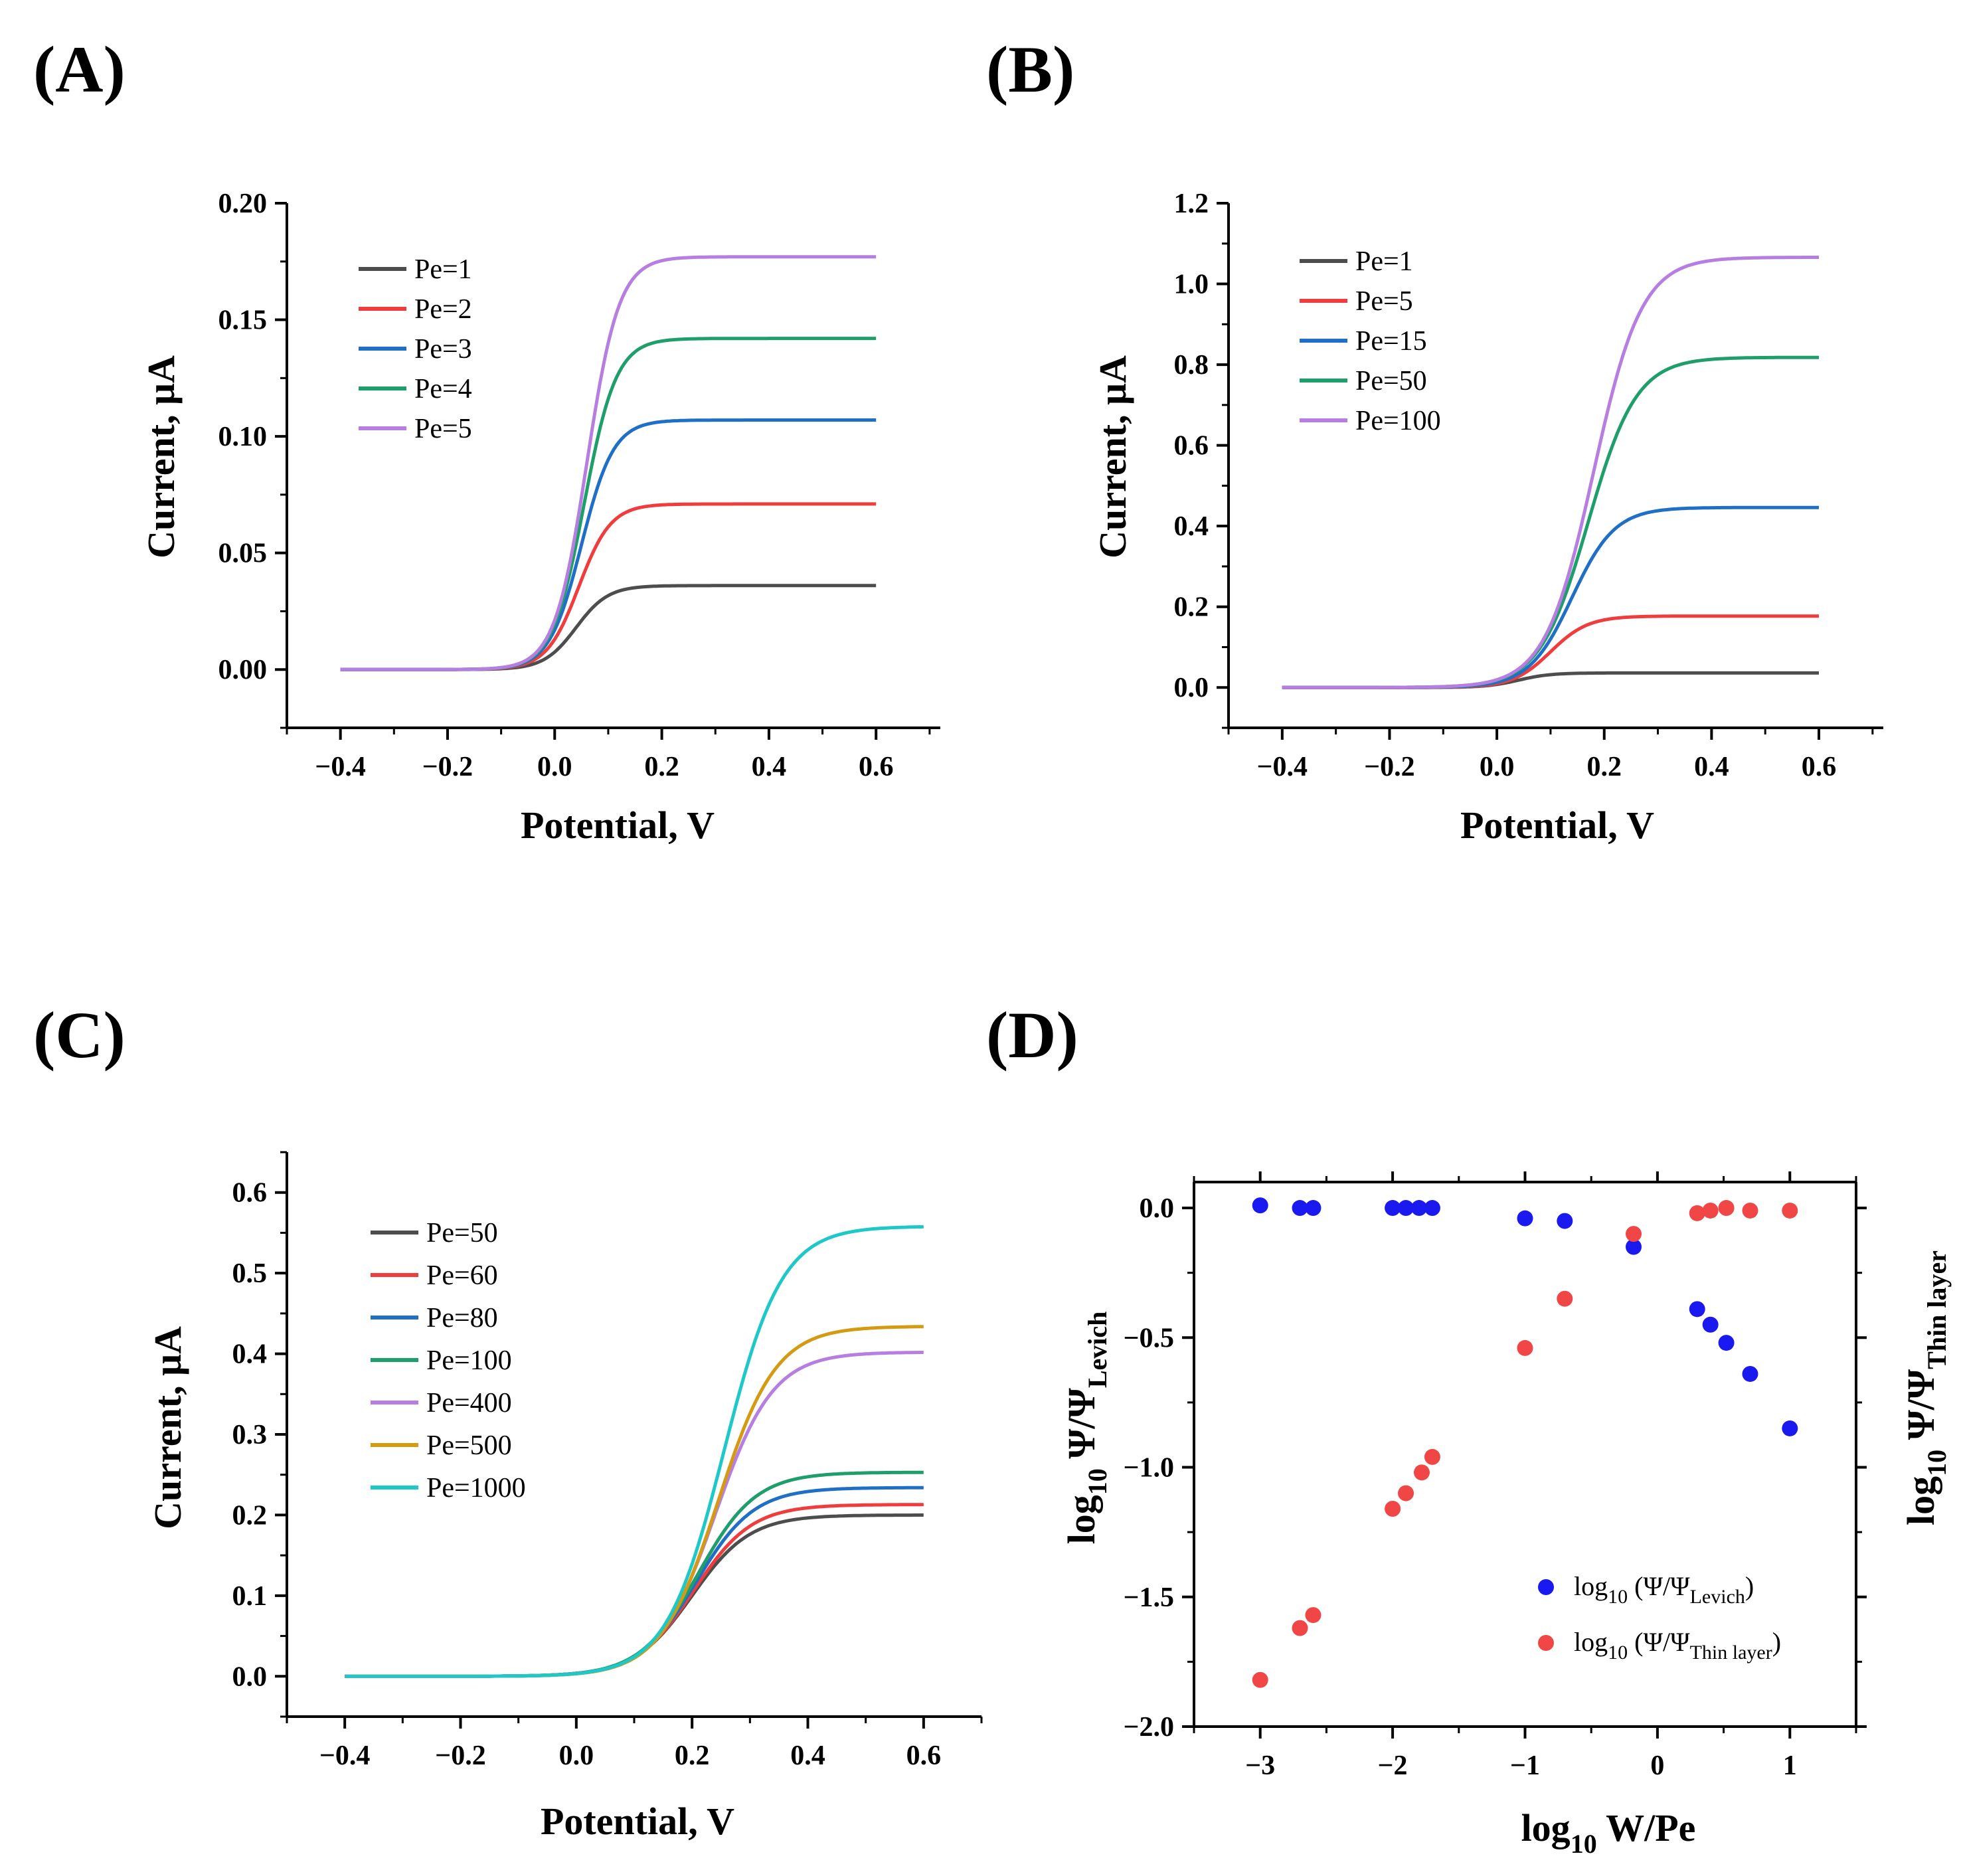  I want to click on legend-label: Pe=100, so click(469, 1360).